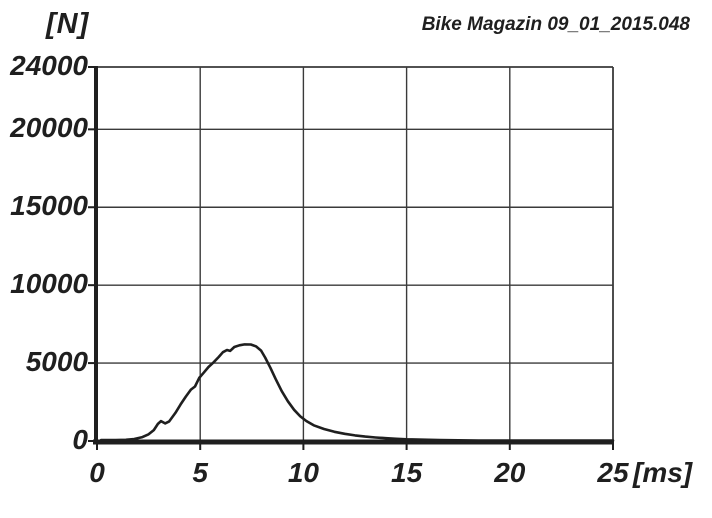 The image size is (712, 518). Describe the element at coordinates (97, 472) in the screenshot. I see `x-tick-label: 0` at that location.